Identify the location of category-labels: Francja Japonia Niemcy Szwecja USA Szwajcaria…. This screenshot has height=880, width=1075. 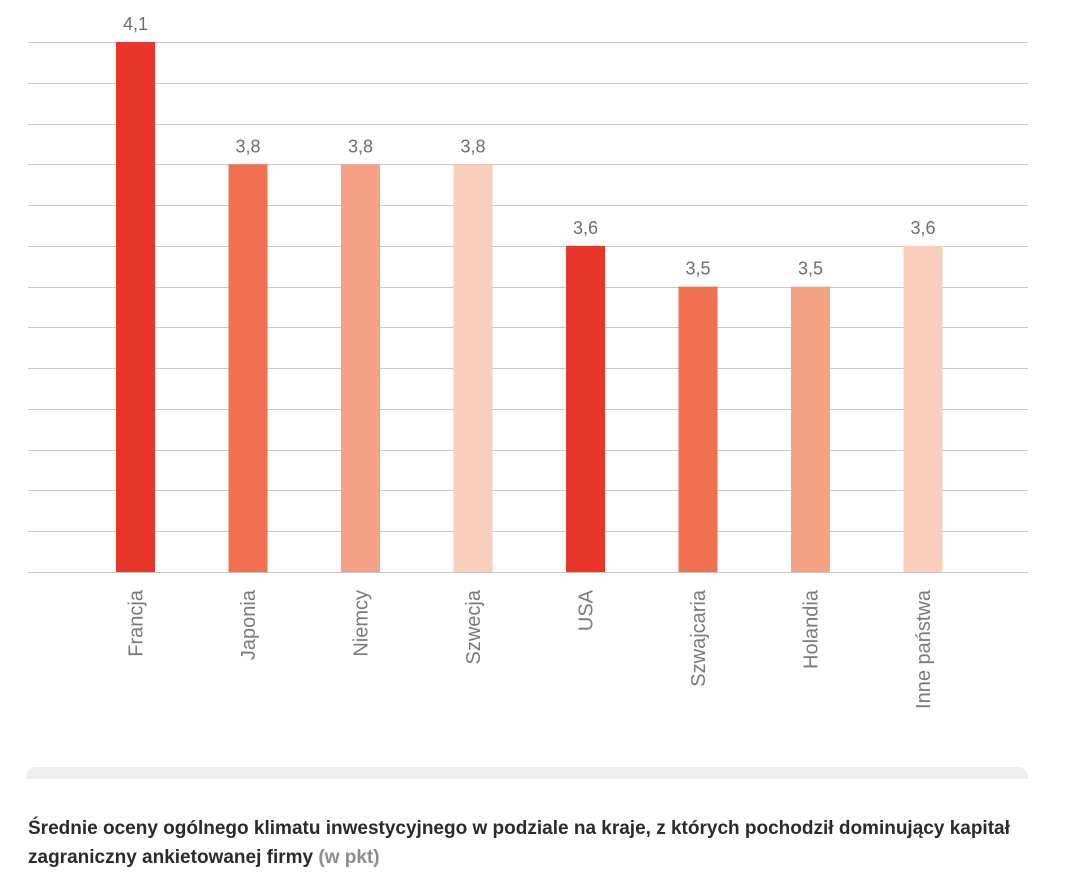
(531, 649).